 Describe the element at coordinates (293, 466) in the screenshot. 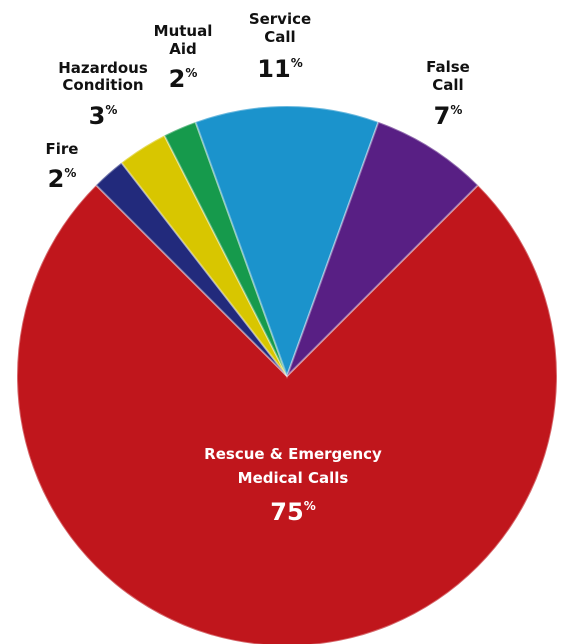

I see `slice-label: Rescue & Emergency Medical Calls` at that location.